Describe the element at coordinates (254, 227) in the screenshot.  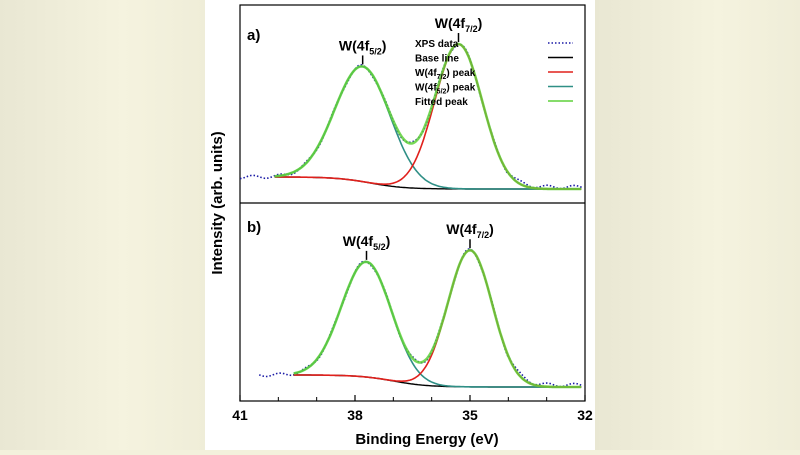
I see `panel-b-label: b)` at that location.